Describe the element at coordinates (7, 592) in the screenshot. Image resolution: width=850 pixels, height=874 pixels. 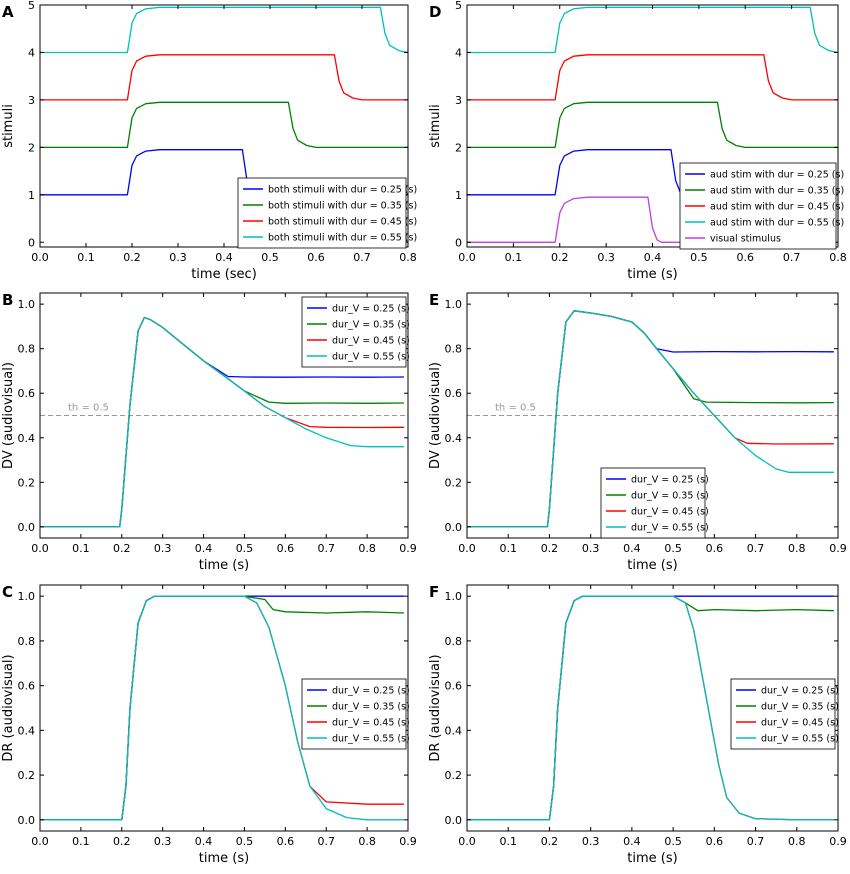
I see `panel-label: C` at that location.